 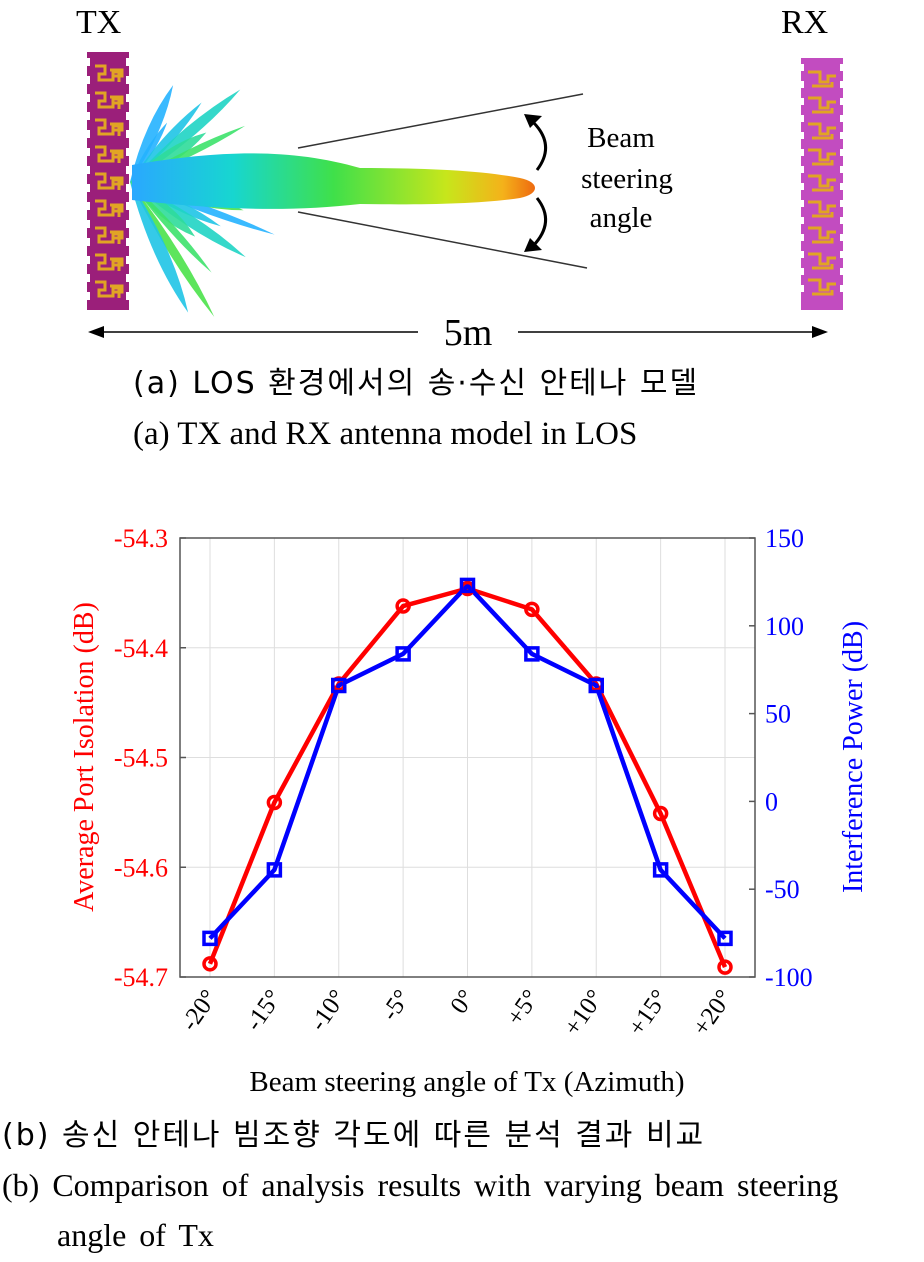 What do you see at coordinates (328, 1010) in the screenshot?
I see `x-tick-label: -10°` at bounding box center [328, 1010].